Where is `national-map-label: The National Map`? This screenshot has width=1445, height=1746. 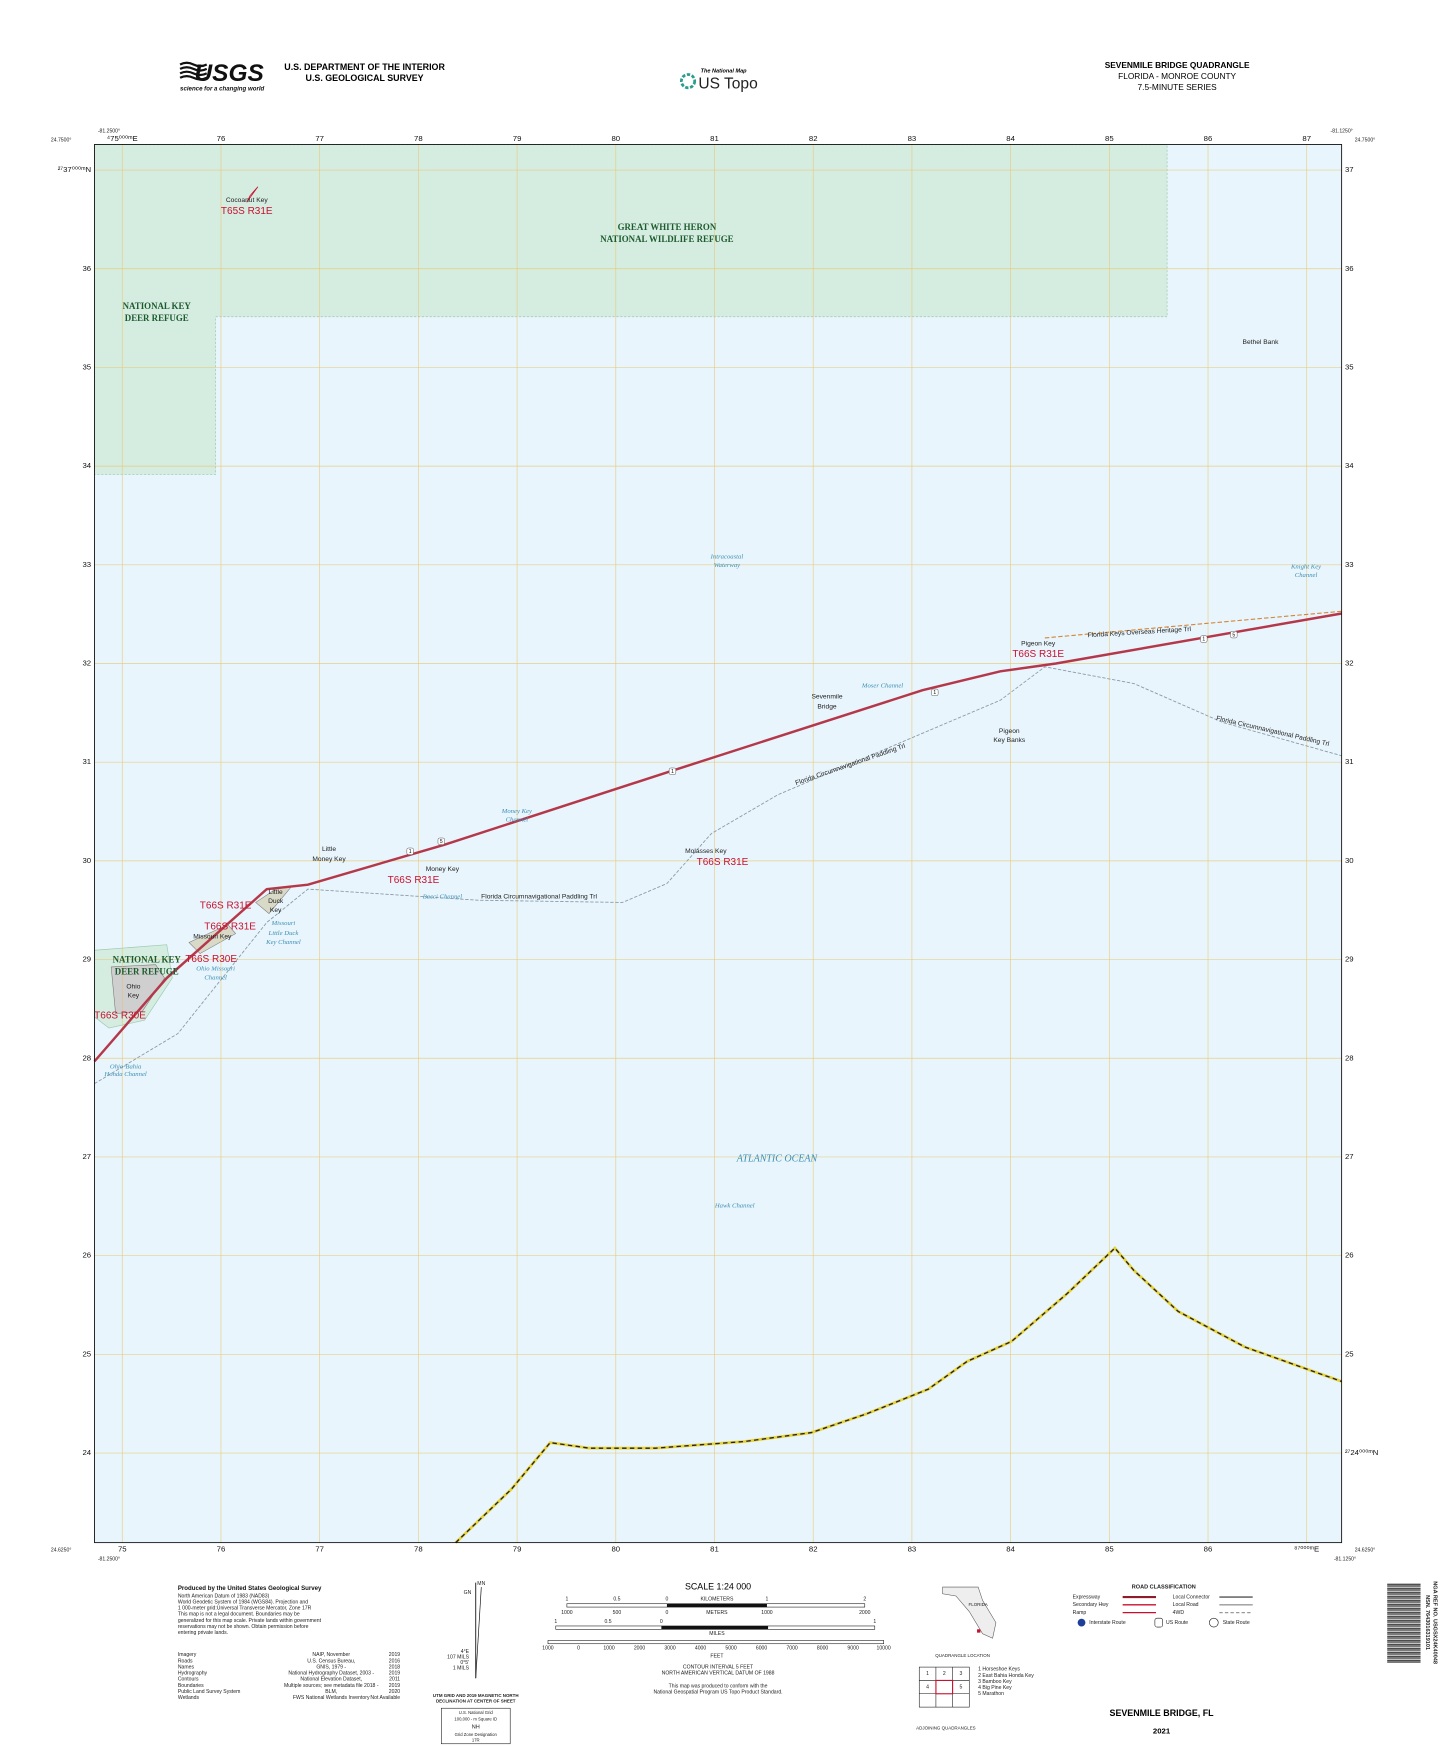
national-map-label: The National Map is located at coordinates (724, 72).